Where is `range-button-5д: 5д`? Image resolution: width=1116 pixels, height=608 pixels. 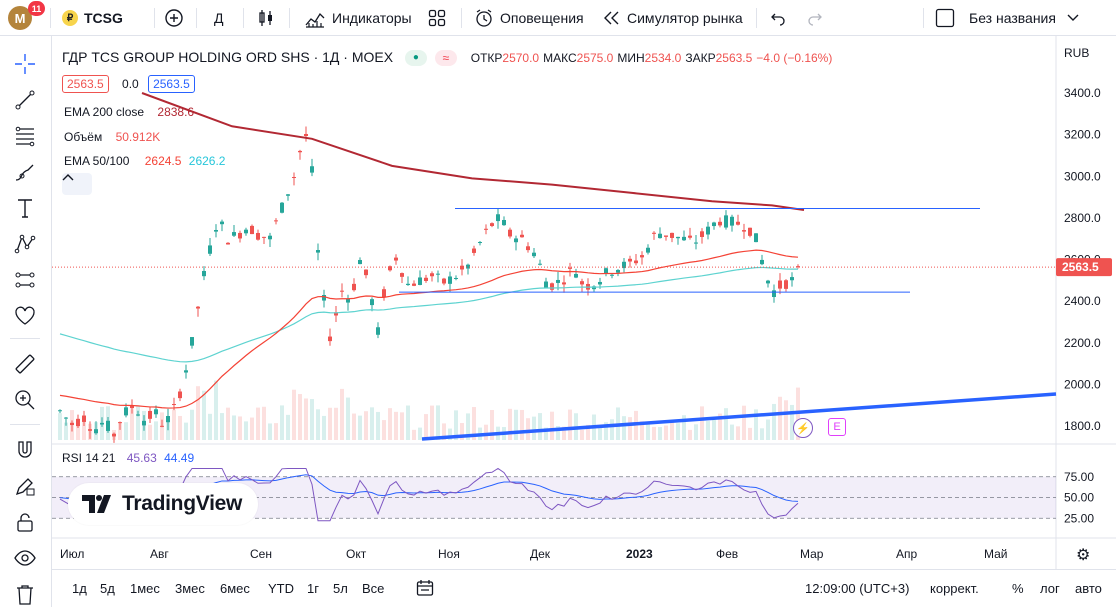
range-button-5д: 5д is located at coordinates (107, 588).